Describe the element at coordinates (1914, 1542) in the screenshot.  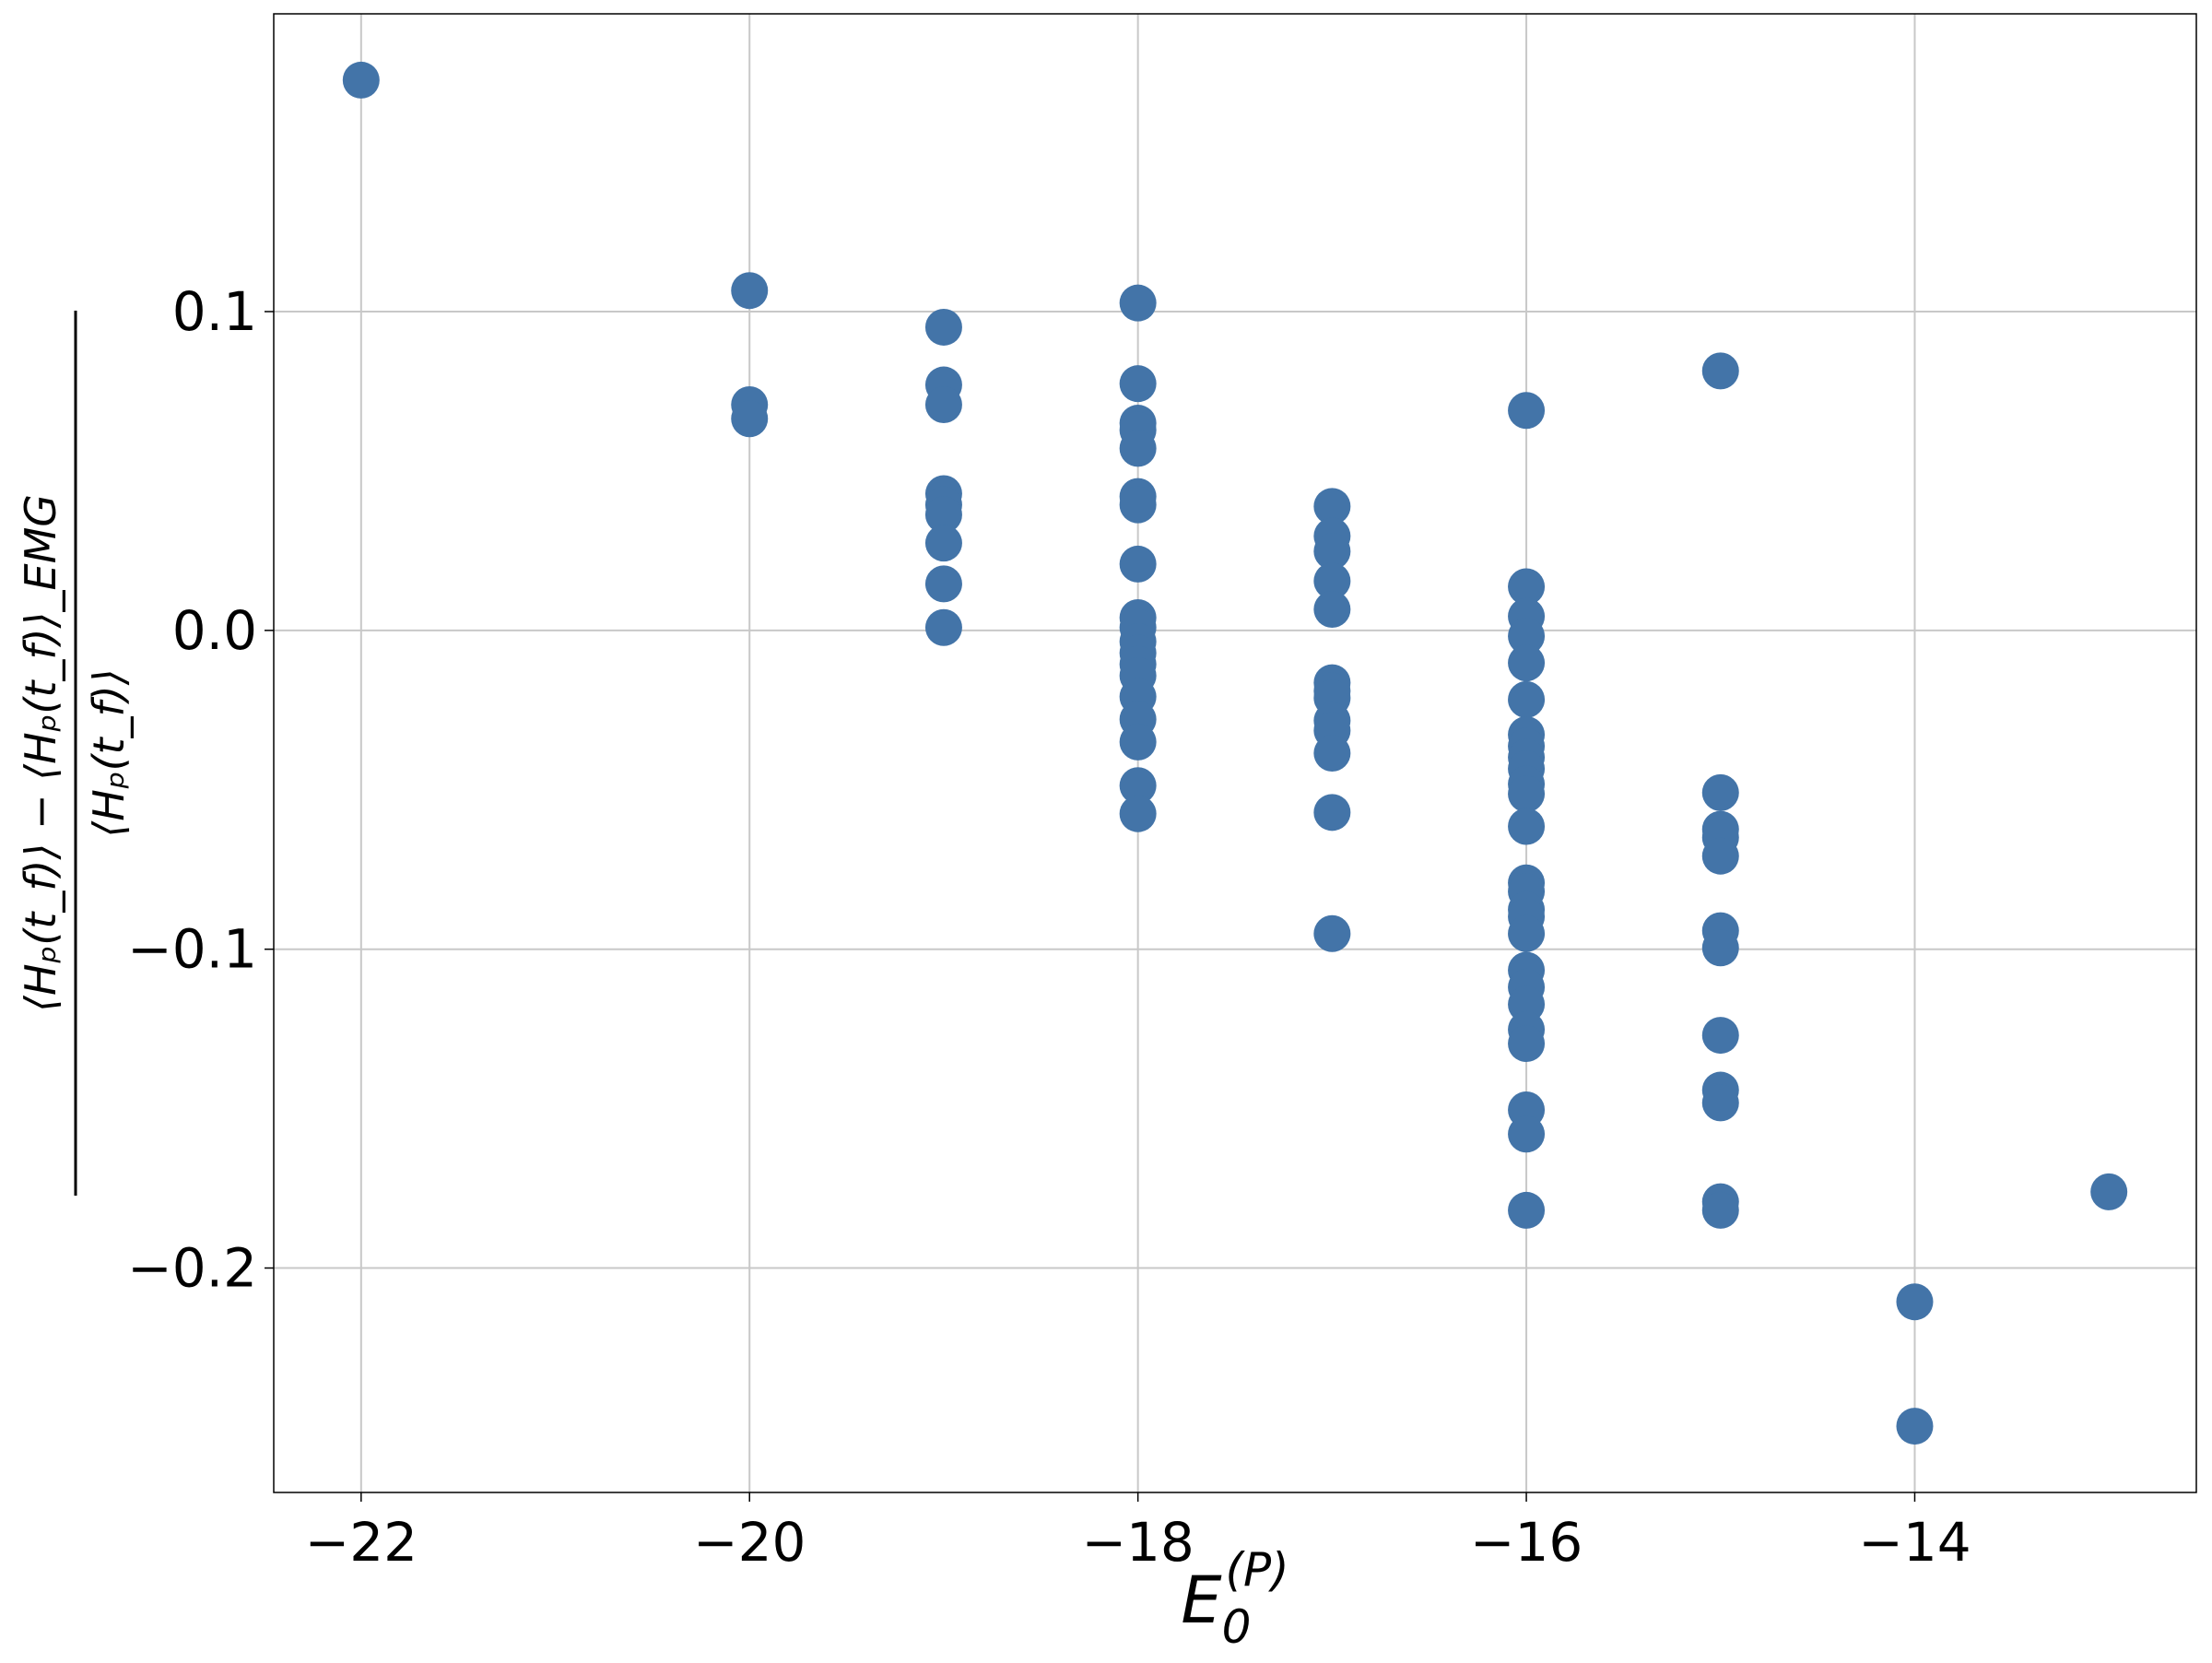
I see `x-tick-label: −14` at that location.